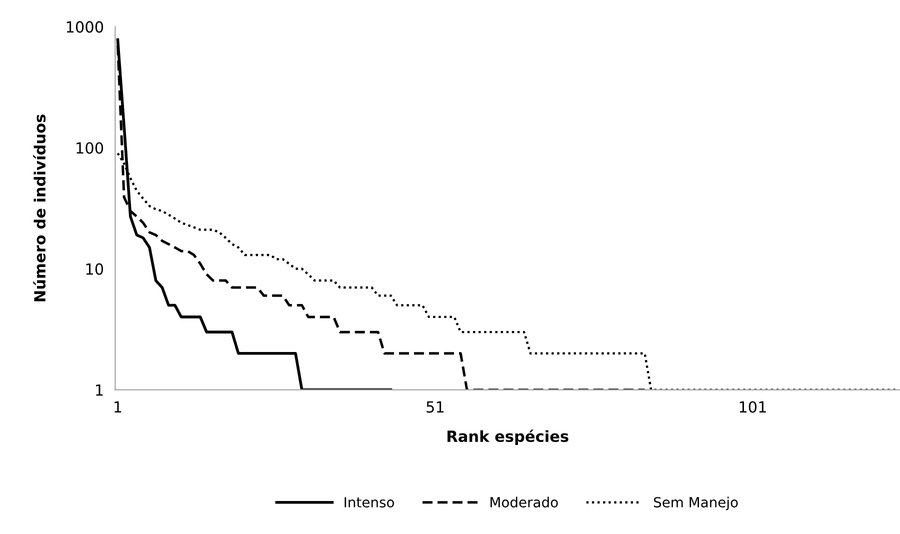 The width and height of the screenshot is (900, 534). What do you see at coordinates (118, 407) in the screenshot?
I see `x-tick-label: 1` at bounding box center [118, 407].